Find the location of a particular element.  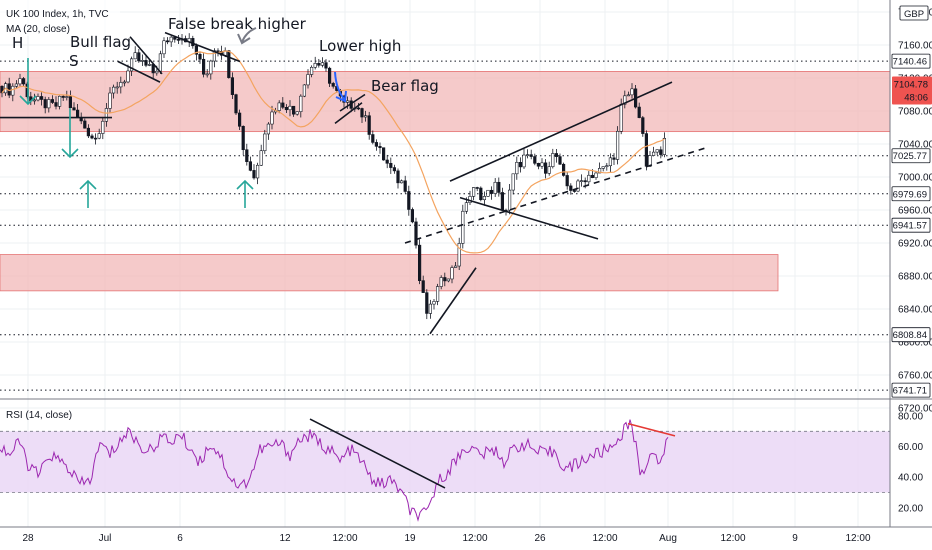

price-tick-label: 7080.00 is located at coordinates (915, 112).